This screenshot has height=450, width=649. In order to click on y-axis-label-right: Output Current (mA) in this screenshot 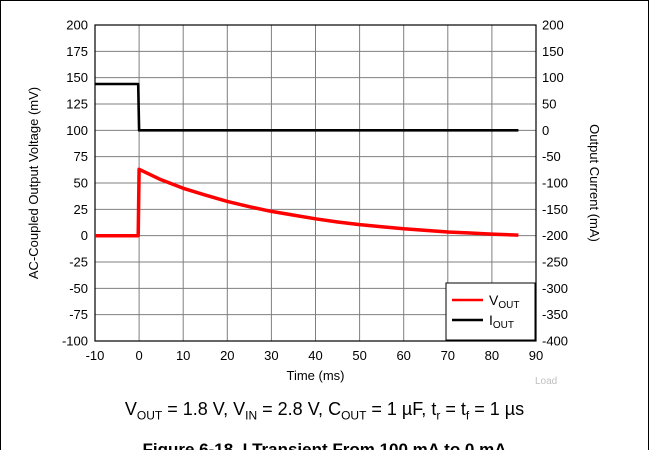, I will do `click(594, 183)`.